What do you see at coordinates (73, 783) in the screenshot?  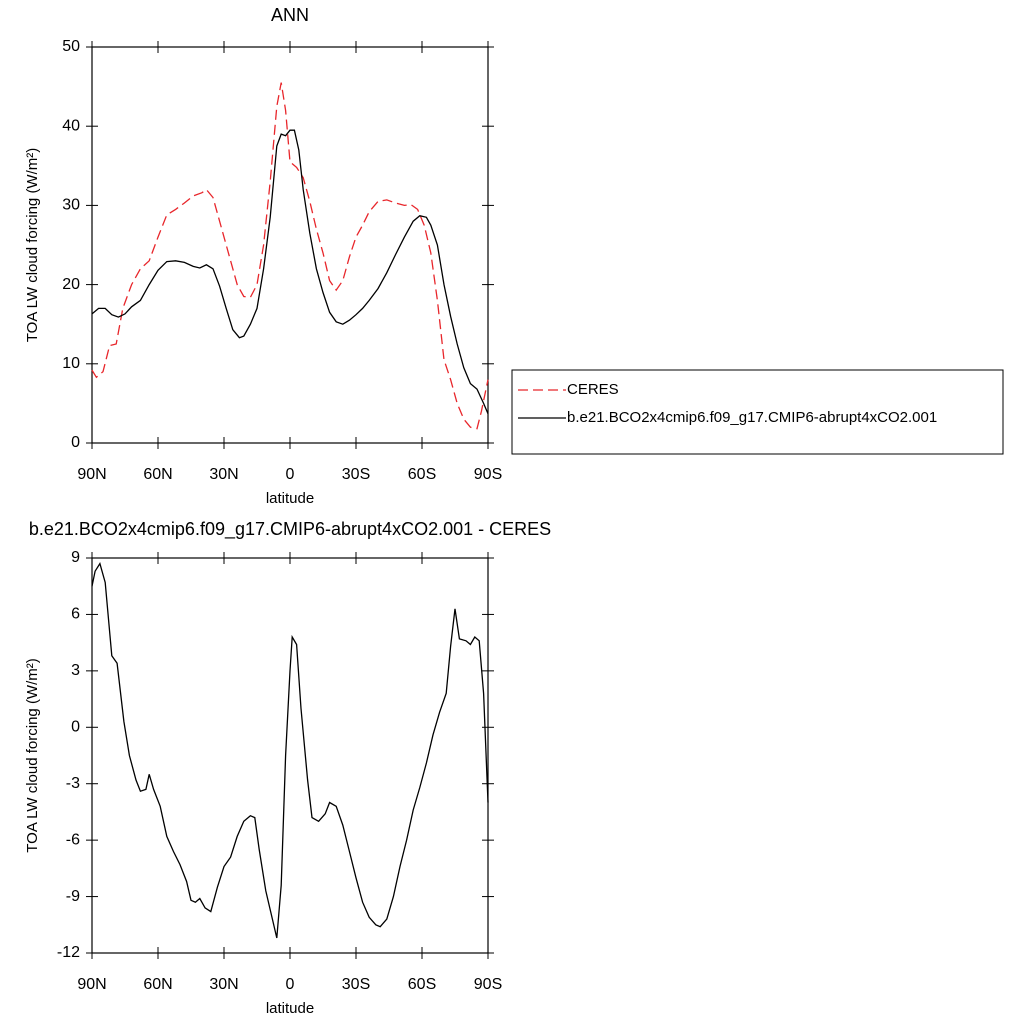 I see `y-tick-label: -3` at bounding box center [73, 783].